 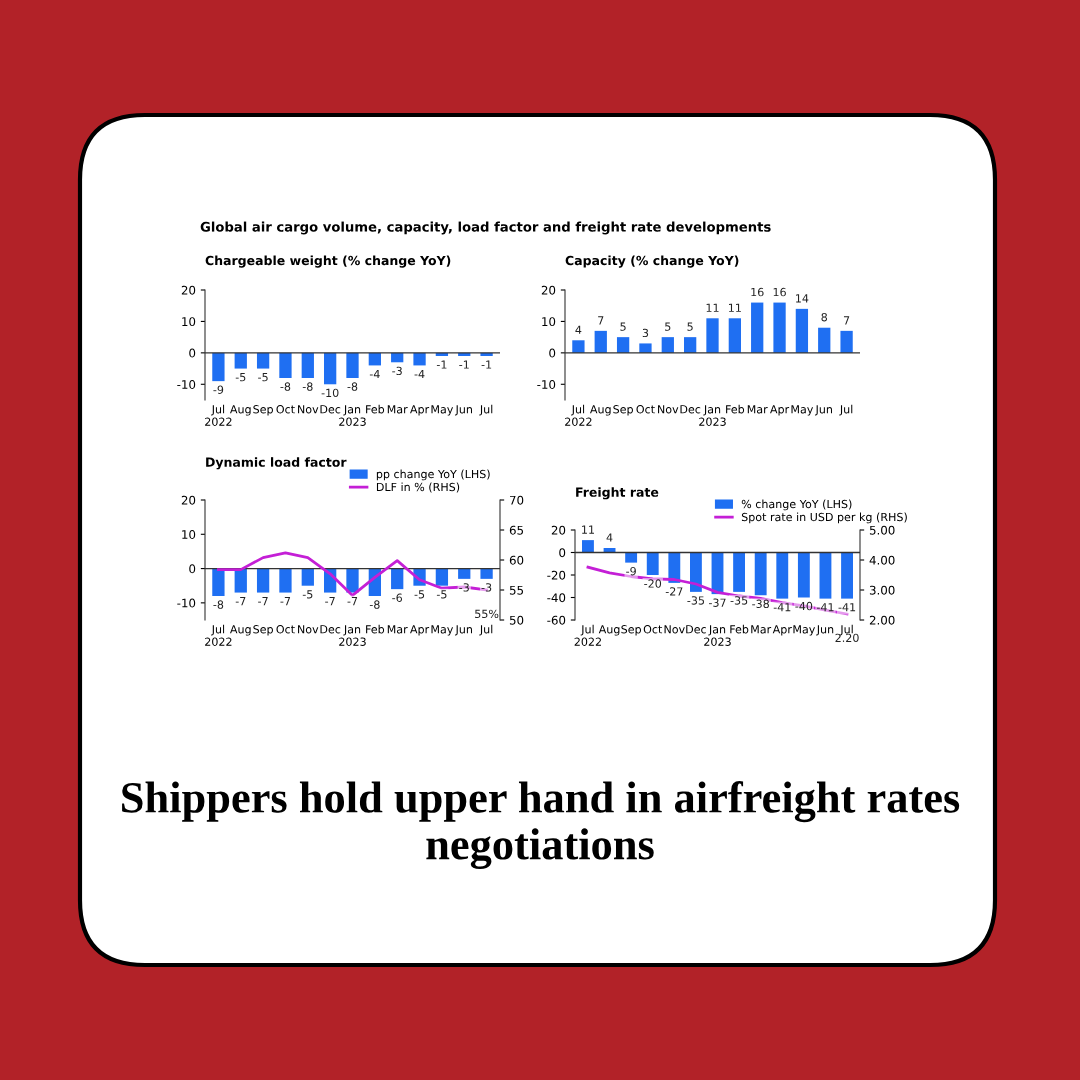 I want to click on y2-tick-label: 2.00, so click(x=882, y=620).